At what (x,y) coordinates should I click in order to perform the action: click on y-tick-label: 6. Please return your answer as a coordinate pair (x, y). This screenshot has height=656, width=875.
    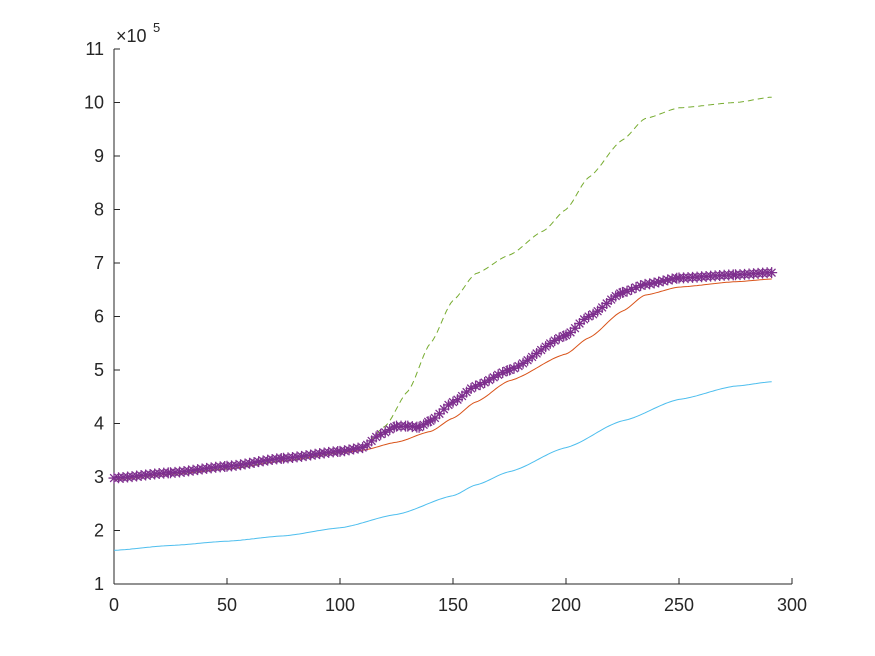
    Looking at the image, I should click on (99, 317).